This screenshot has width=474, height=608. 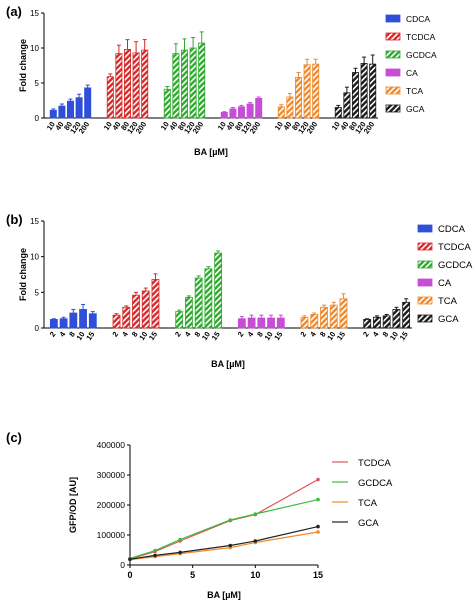 I want to click on a-y-tick-label: 10, so click(x=34, y=48).